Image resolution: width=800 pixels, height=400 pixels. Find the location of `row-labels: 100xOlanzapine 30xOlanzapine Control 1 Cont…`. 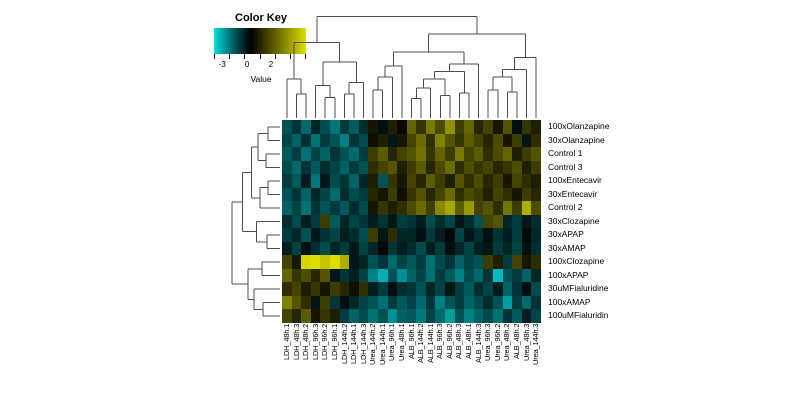

row-labels: 100xOlanzapine 30xOlanzapine Control 1 Cont… is located at coordinates (603, 221).